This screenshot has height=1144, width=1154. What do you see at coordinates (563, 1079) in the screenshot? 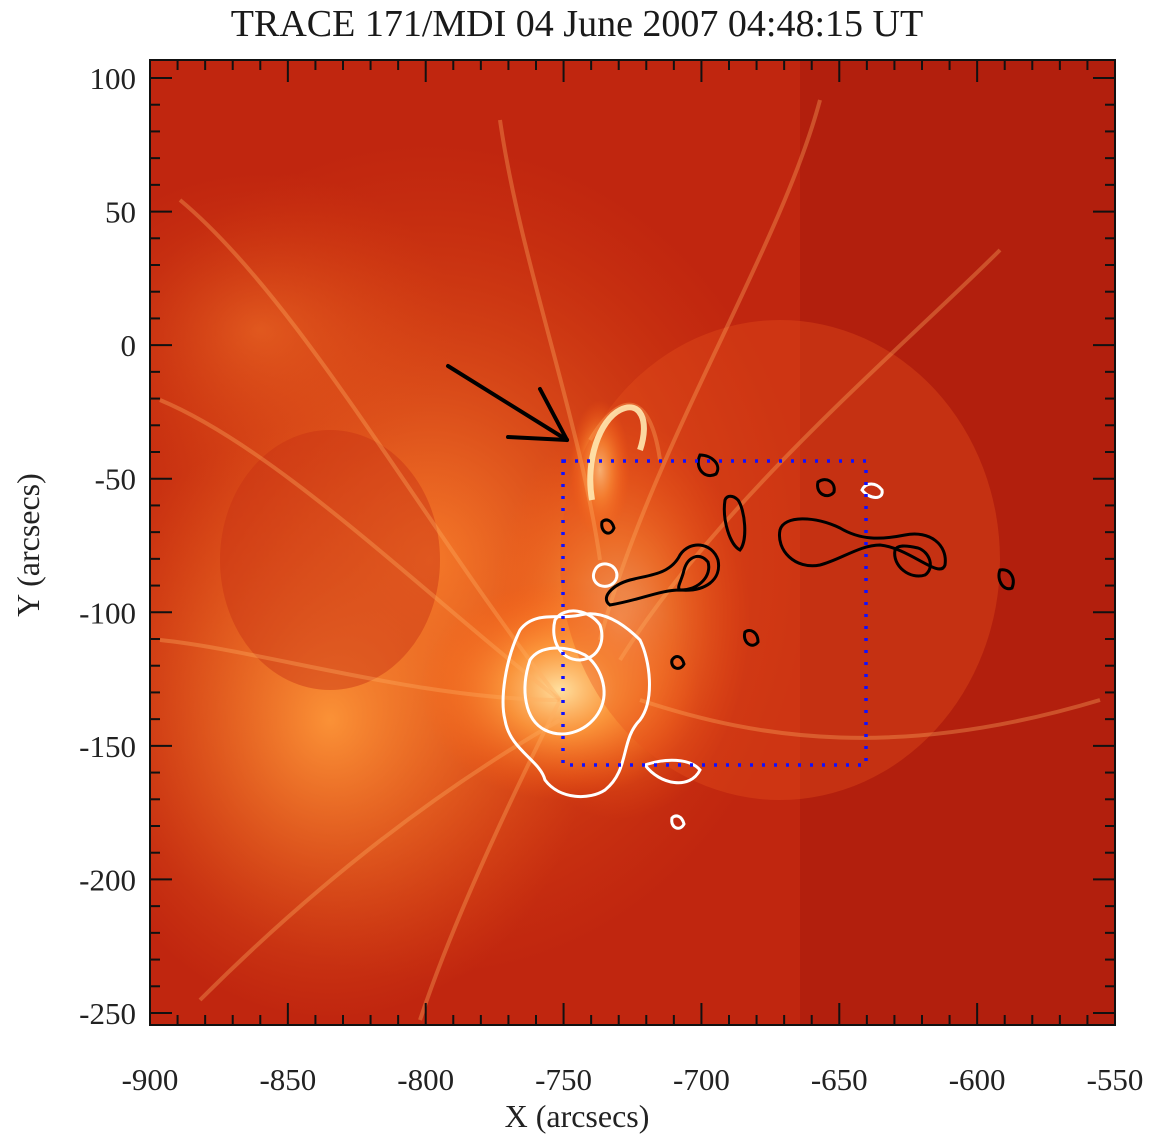
I see `x-tick-label: -750` at bounding box center [563, 1079].